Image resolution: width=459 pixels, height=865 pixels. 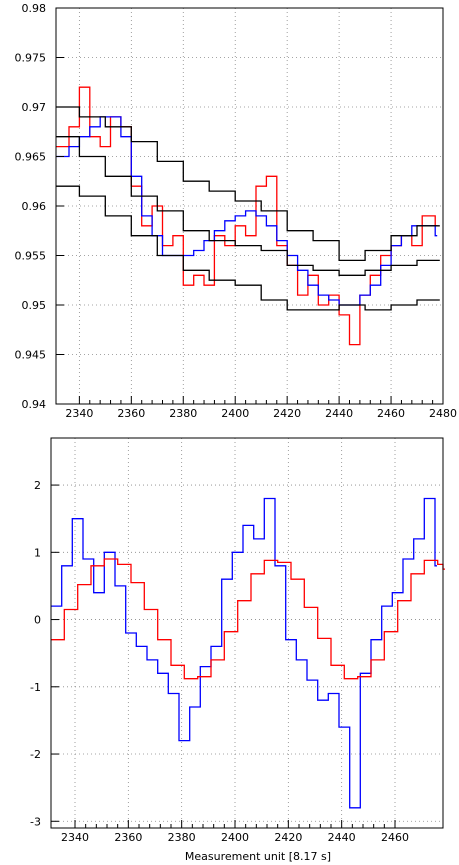 I want to click on top-x-tick-label-3: 2400, so click(x=235, y=413).